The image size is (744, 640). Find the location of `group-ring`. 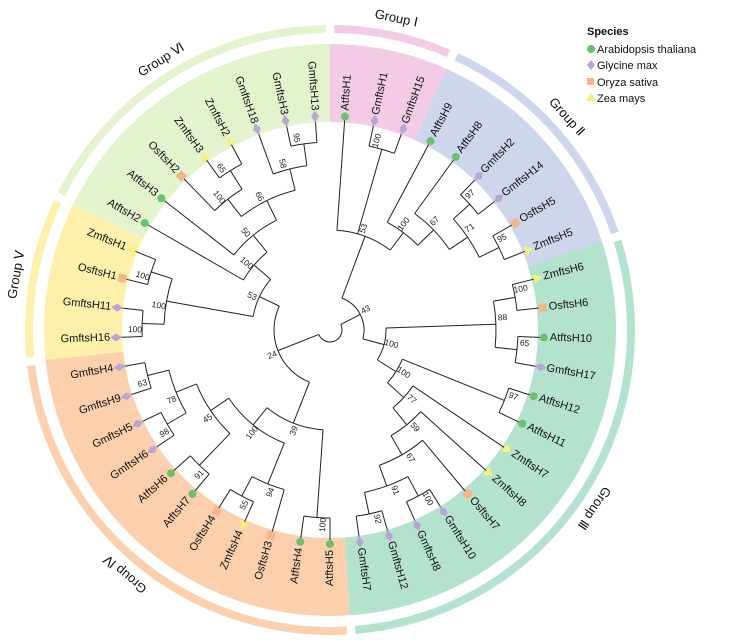

group-ring is located at coordinates (392, 41).